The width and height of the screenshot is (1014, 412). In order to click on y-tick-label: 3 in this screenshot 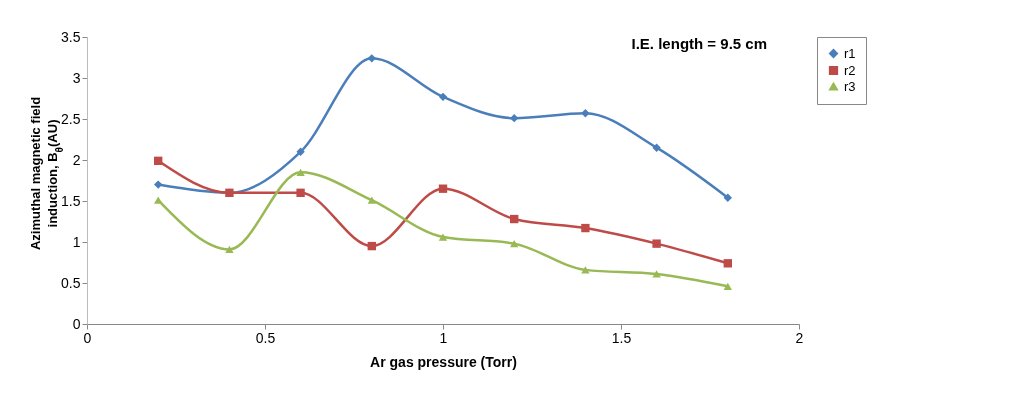, I will do `click(76, 77)`.